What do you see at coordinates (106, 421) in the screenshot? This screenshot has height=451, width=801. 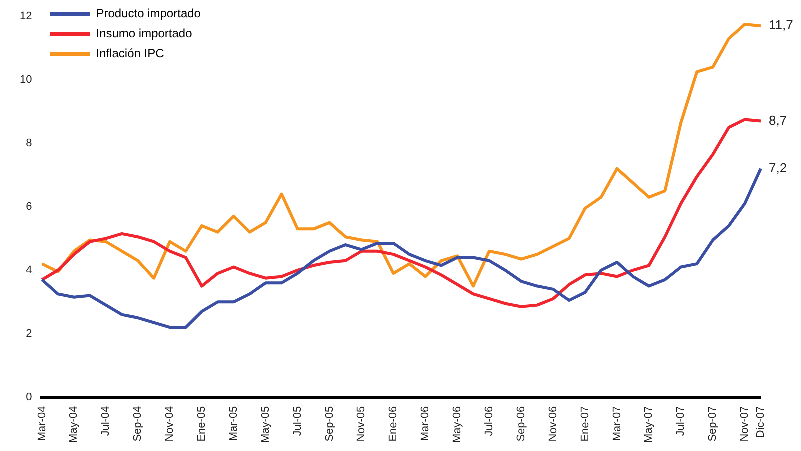 I see `x-tick-label: Jul-04` at bounding box center [106, 421].